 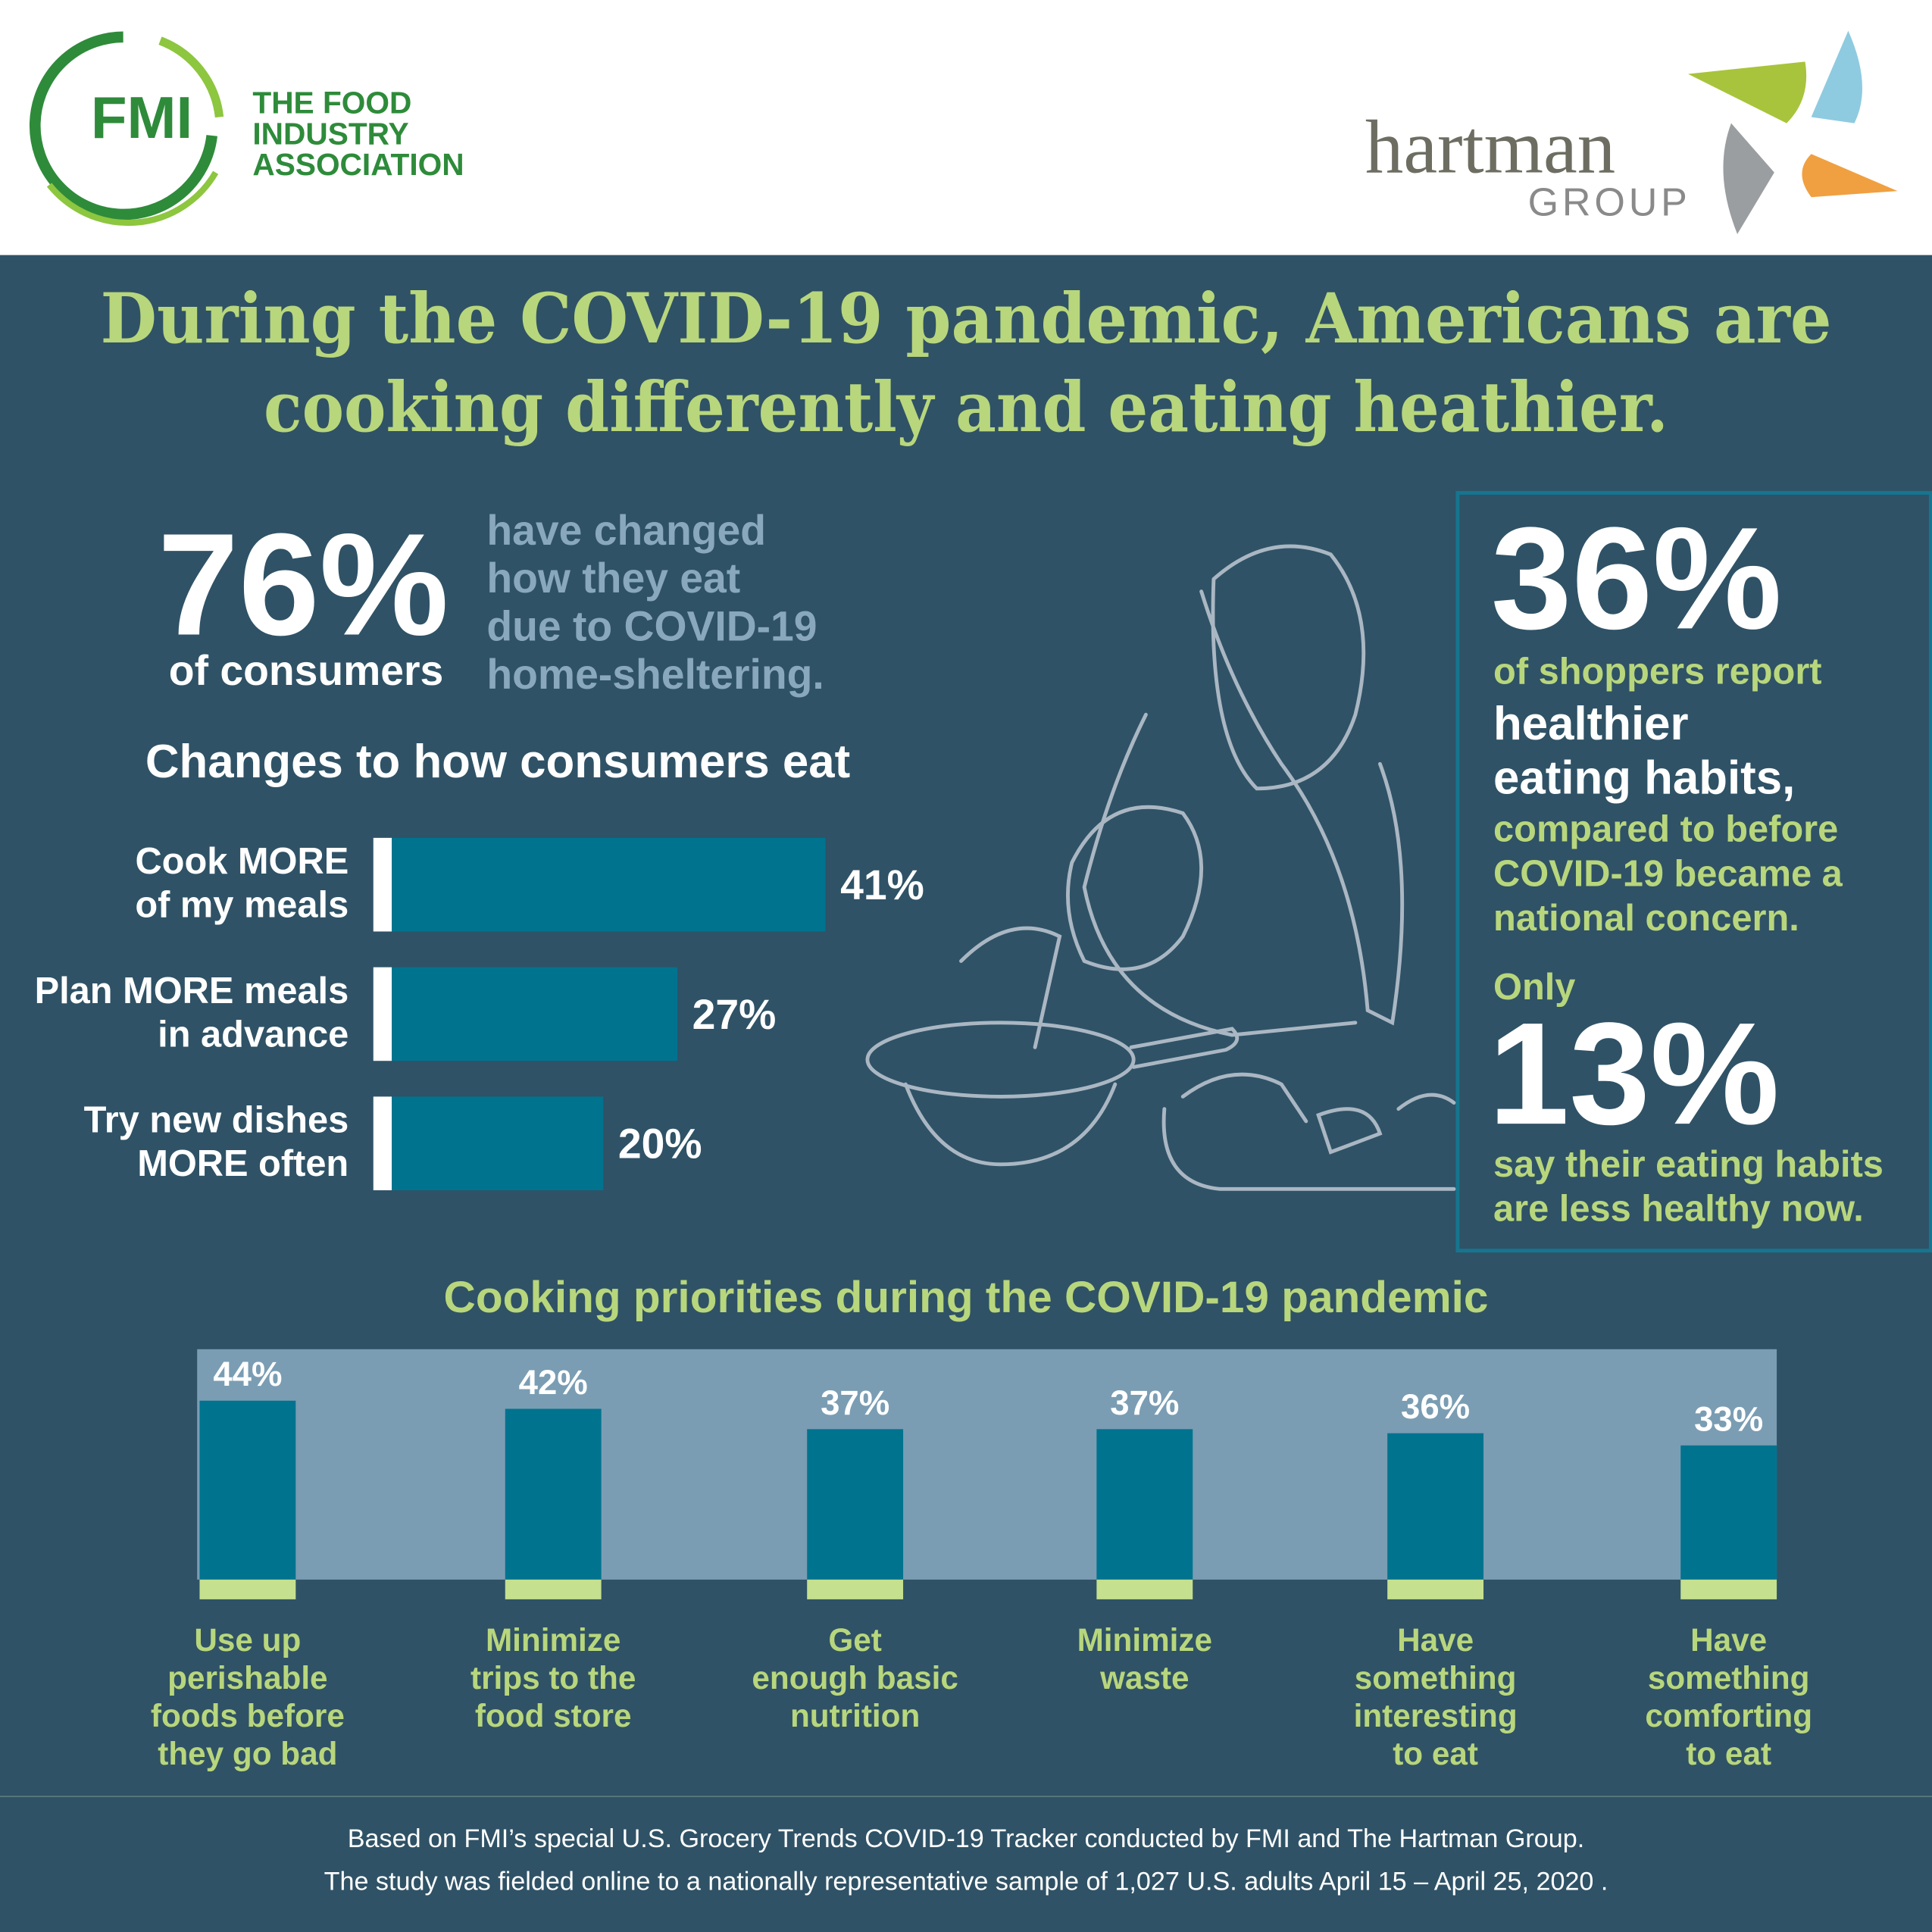 I want to click on stat-box, so click(x=1694, y=872).